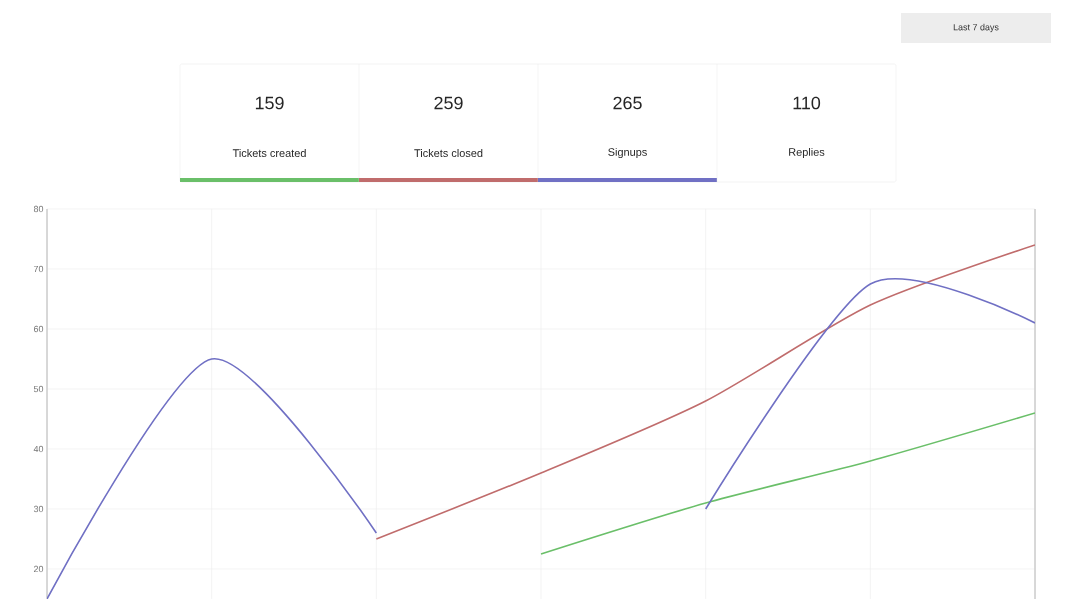  I want to click on line-series, so click(788, 483).